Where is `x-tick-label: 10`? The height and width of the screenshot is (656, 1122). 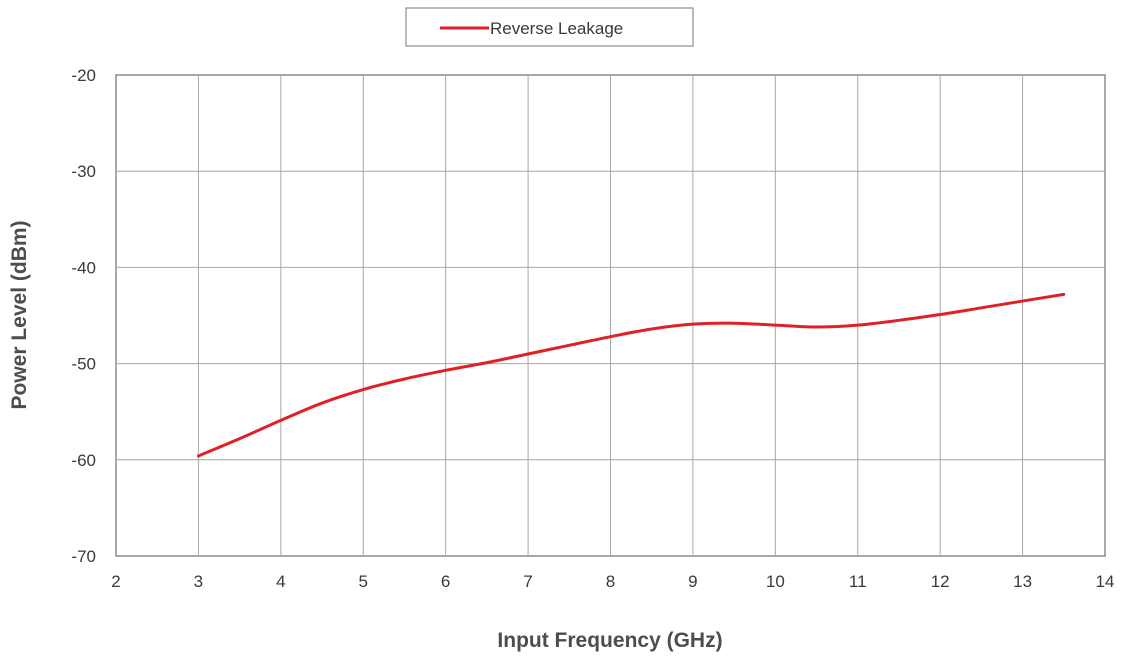
x-tick-label: 10 is located at coordinates (775, 581).